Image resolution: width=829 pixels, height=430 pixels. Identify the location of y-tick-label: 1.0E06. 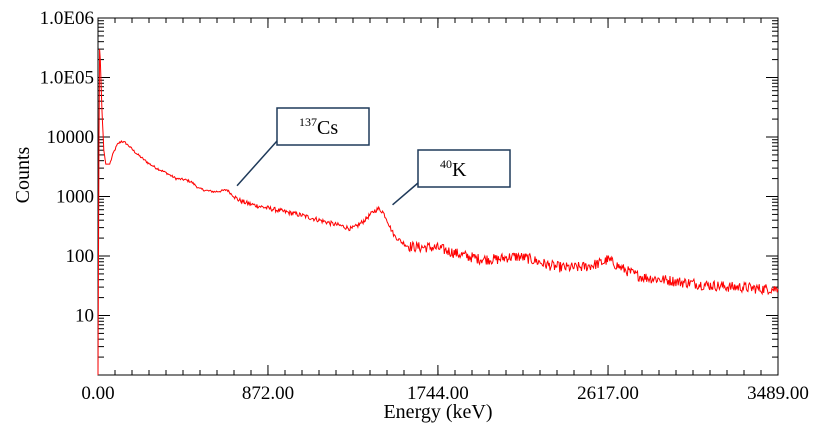
(67, 18).